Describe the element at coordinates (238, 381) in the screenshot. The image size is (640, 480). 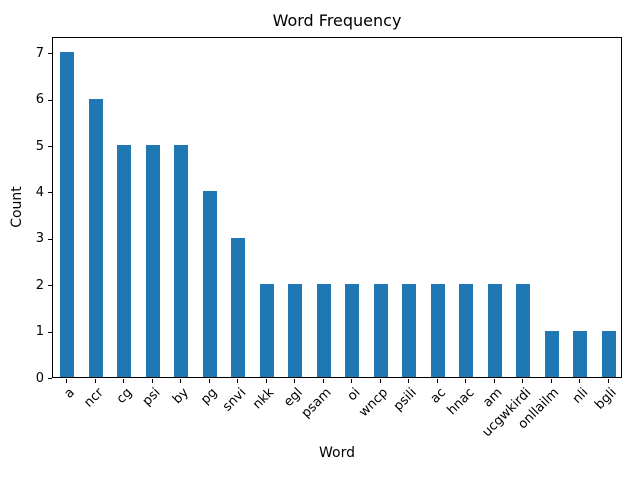
I see `x-tick-mark-snvi` at that location.